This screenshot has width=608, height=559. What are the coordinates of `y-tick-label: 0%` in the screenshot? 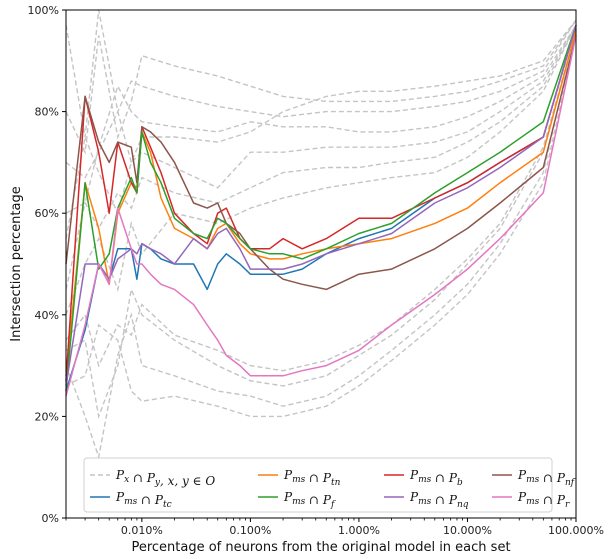 It's located at (50, 518).